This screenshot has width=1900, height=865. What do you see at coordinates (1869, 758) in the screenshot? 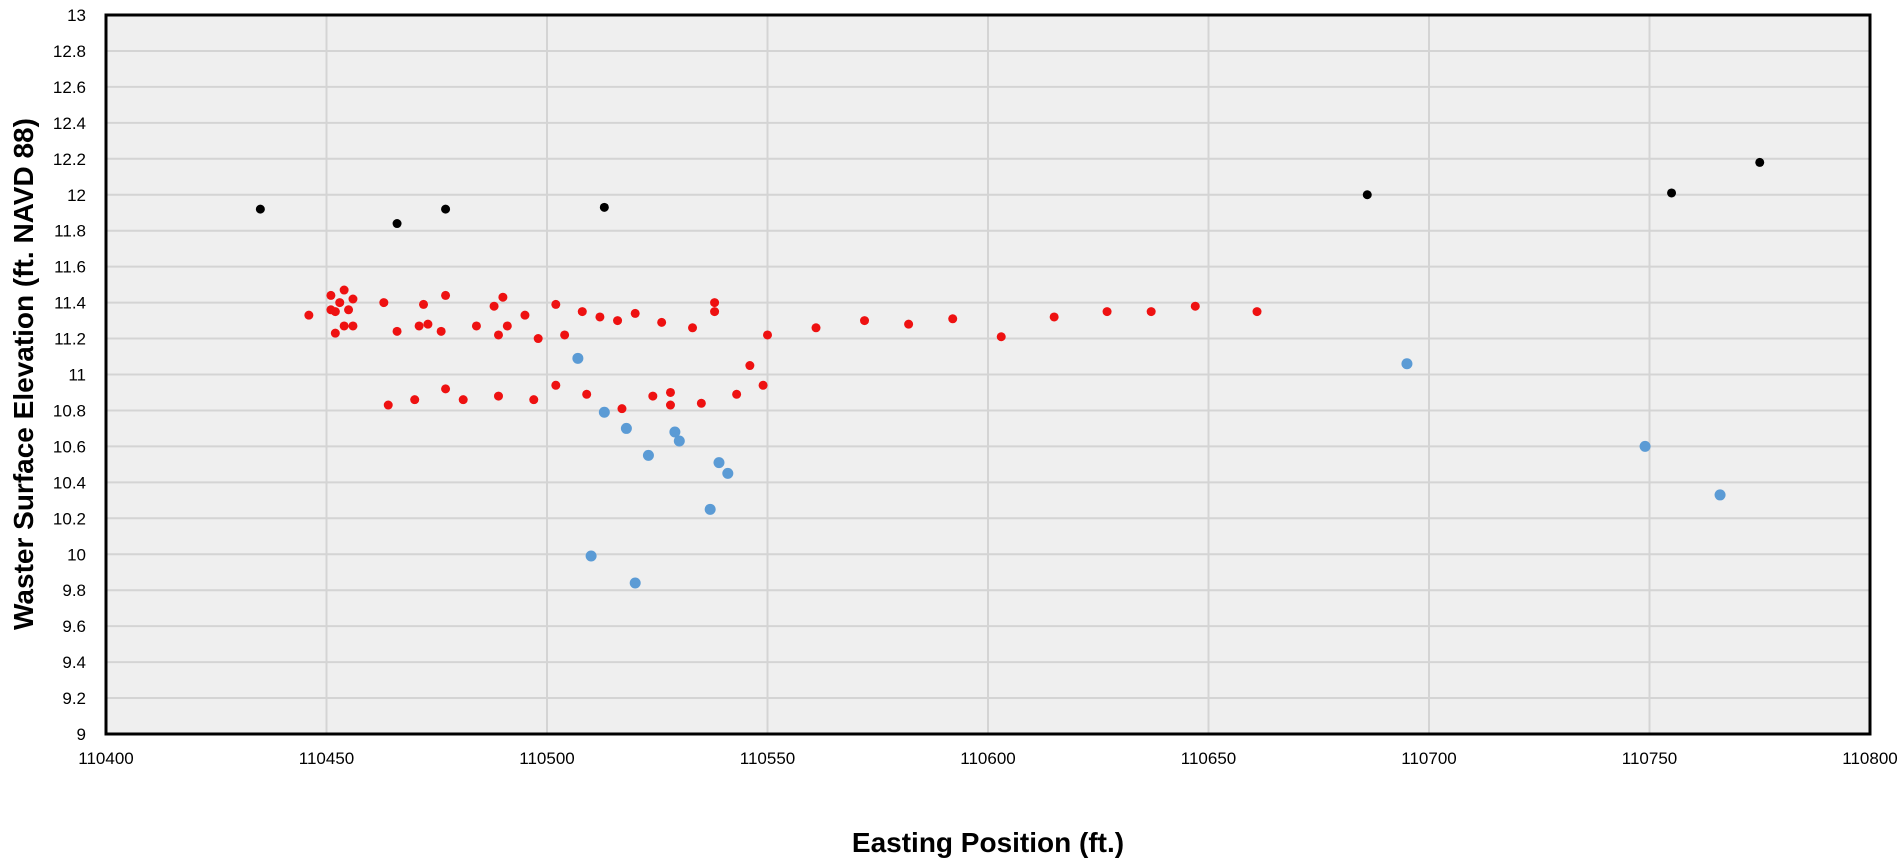
I see `x-tick-label: 110800` at bounding box center [1869, 758].